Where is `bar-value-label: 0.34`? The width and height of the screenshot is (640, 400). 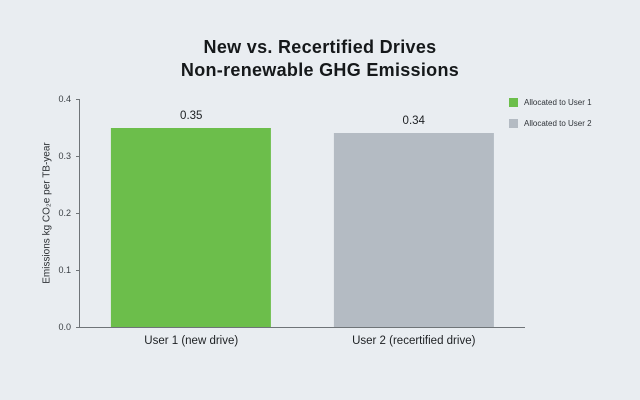
bar-value-label: 0.34 is located at coordinates (413, 121).